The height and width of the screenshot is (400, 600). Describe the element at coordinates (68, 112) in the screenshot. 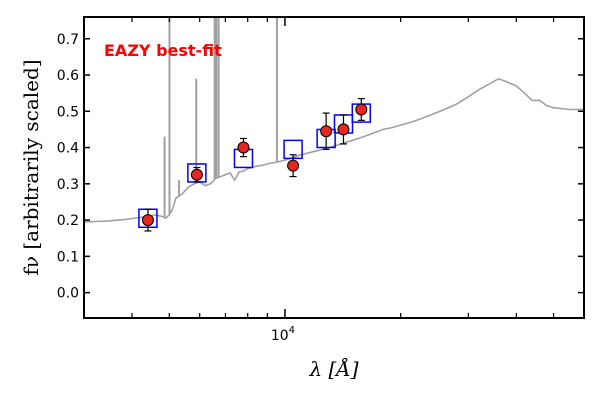

I see `y-tick-label: 0.5` at that location.